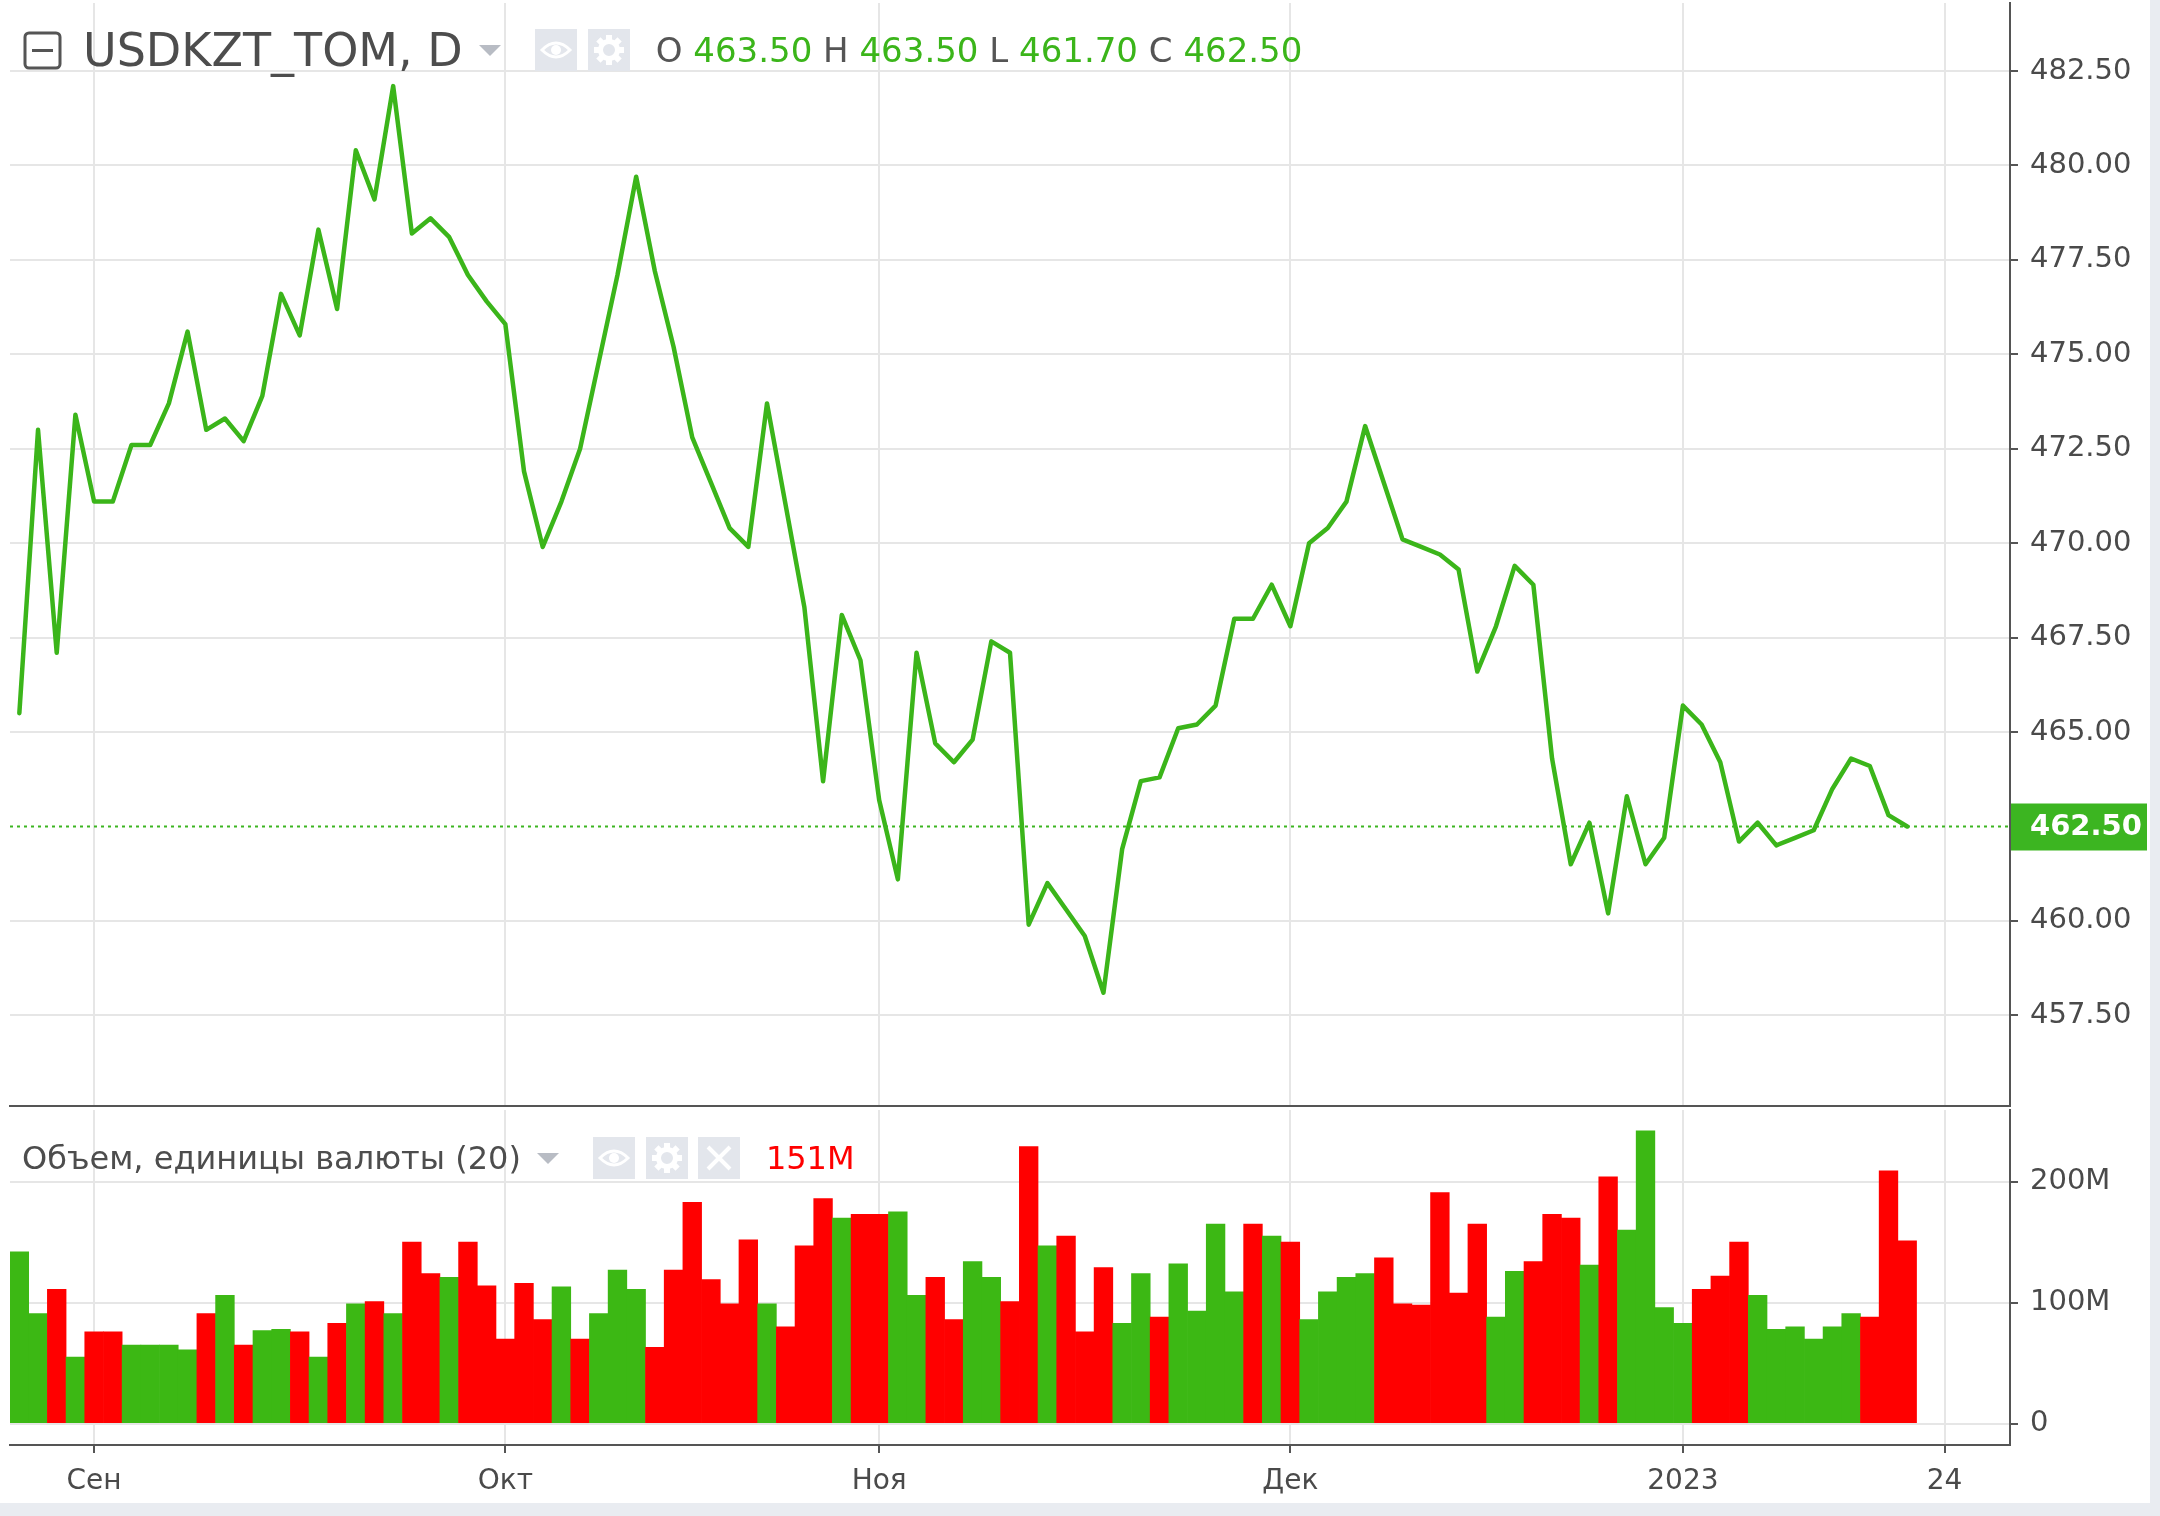 This screenshot has width=2160, height=1516. Describe the element at coordinates (1290, 1480) in the screenshot. I see `x-tick-label: Дек` at that location.